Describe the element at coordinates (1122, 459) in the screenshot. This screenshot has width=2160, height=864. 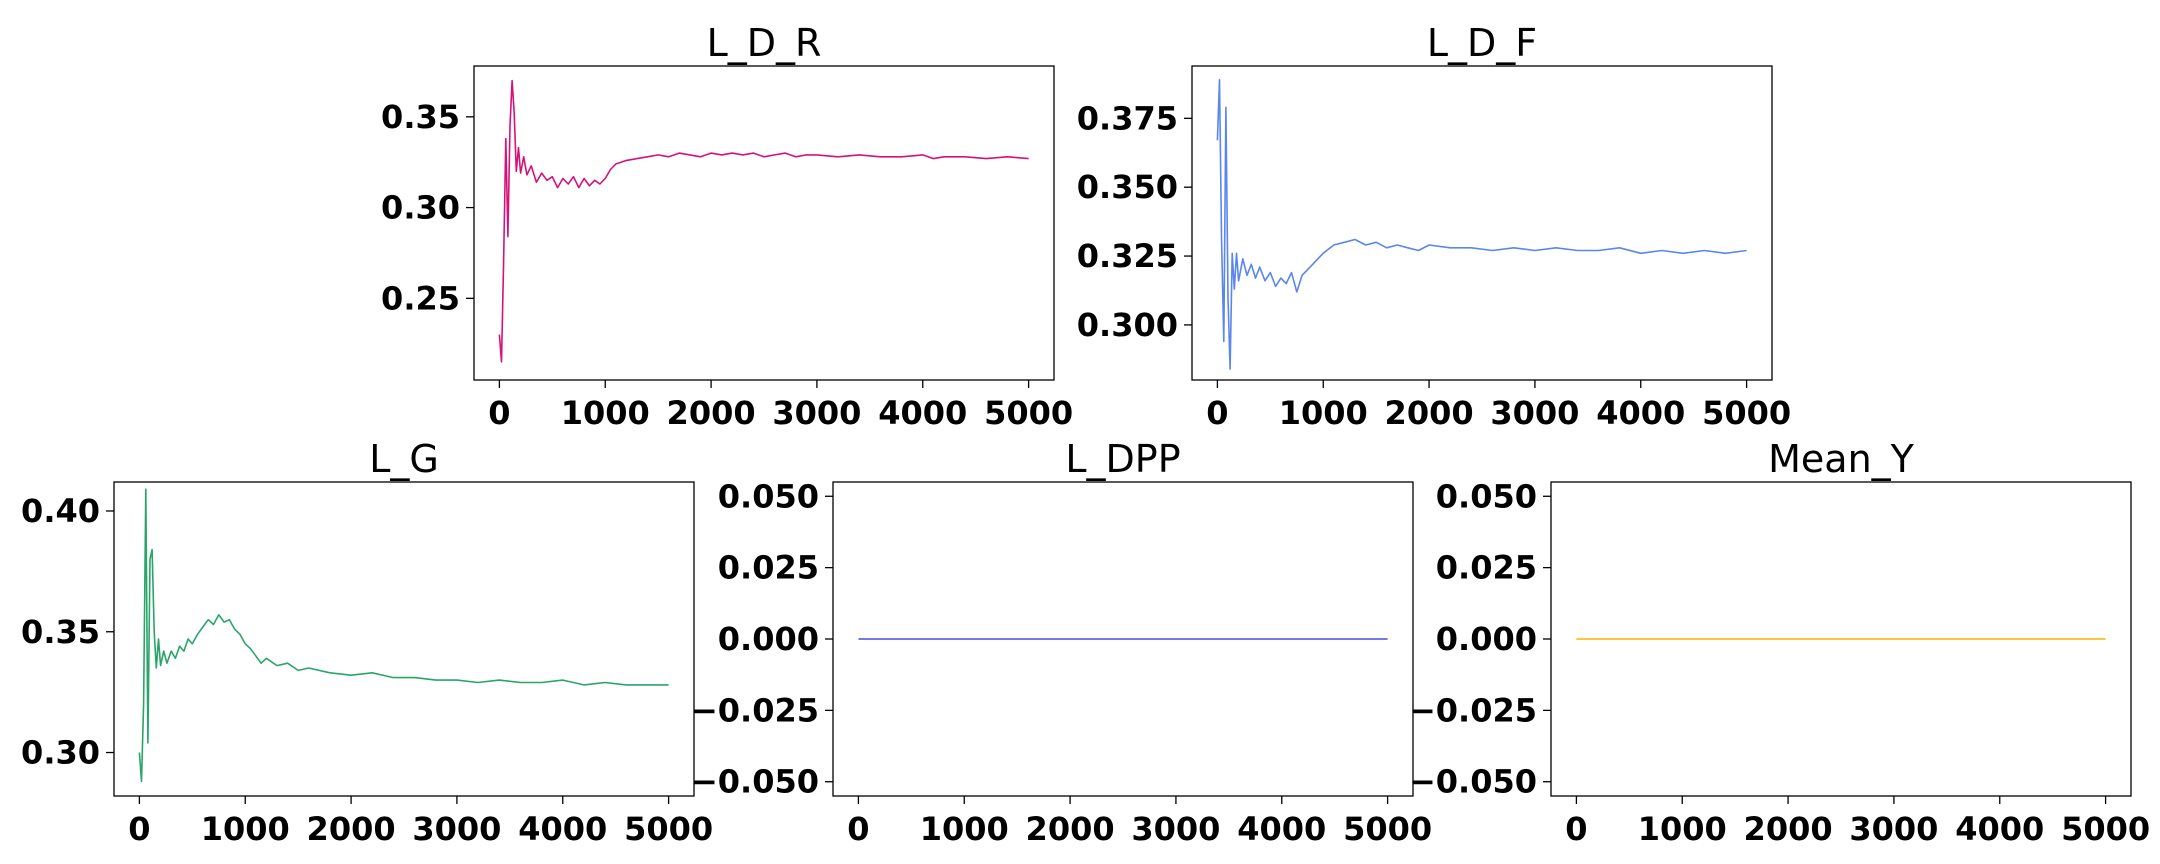
I see `chart-title: L_DPP` at that location.